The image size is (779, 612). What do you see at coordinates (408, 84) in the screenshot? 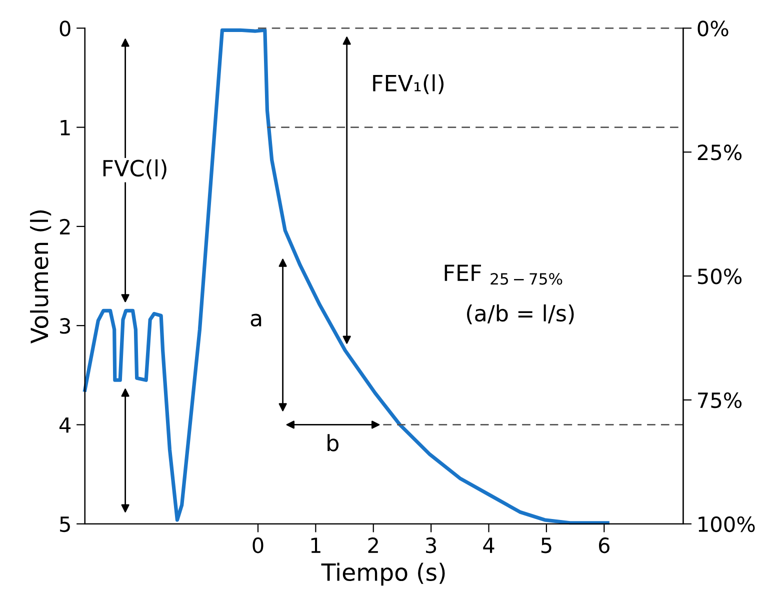
I see `annotation: FEV₁(l)` at bounding box center [408, 84].